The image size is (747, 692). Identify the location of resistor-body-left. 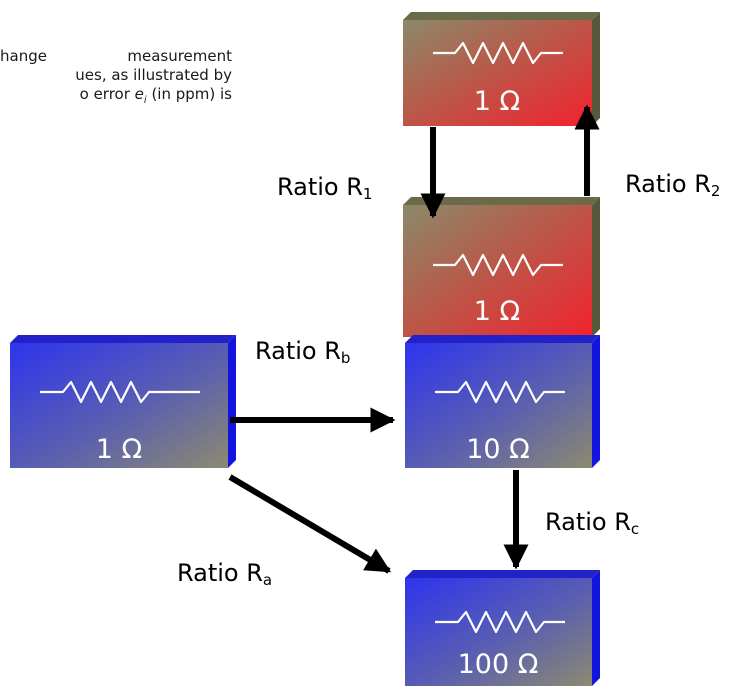
(119, 405).